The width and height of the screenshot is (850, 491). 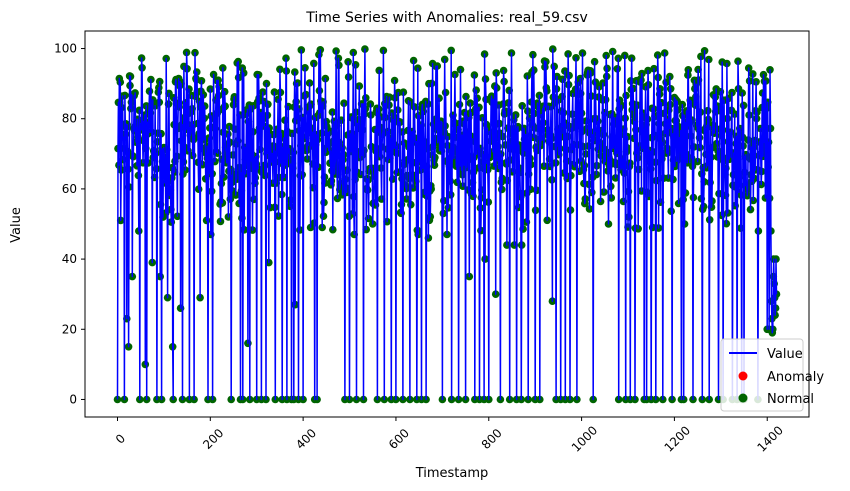 I want to click on y-tick-label: 80, so click(x=69, y=119).